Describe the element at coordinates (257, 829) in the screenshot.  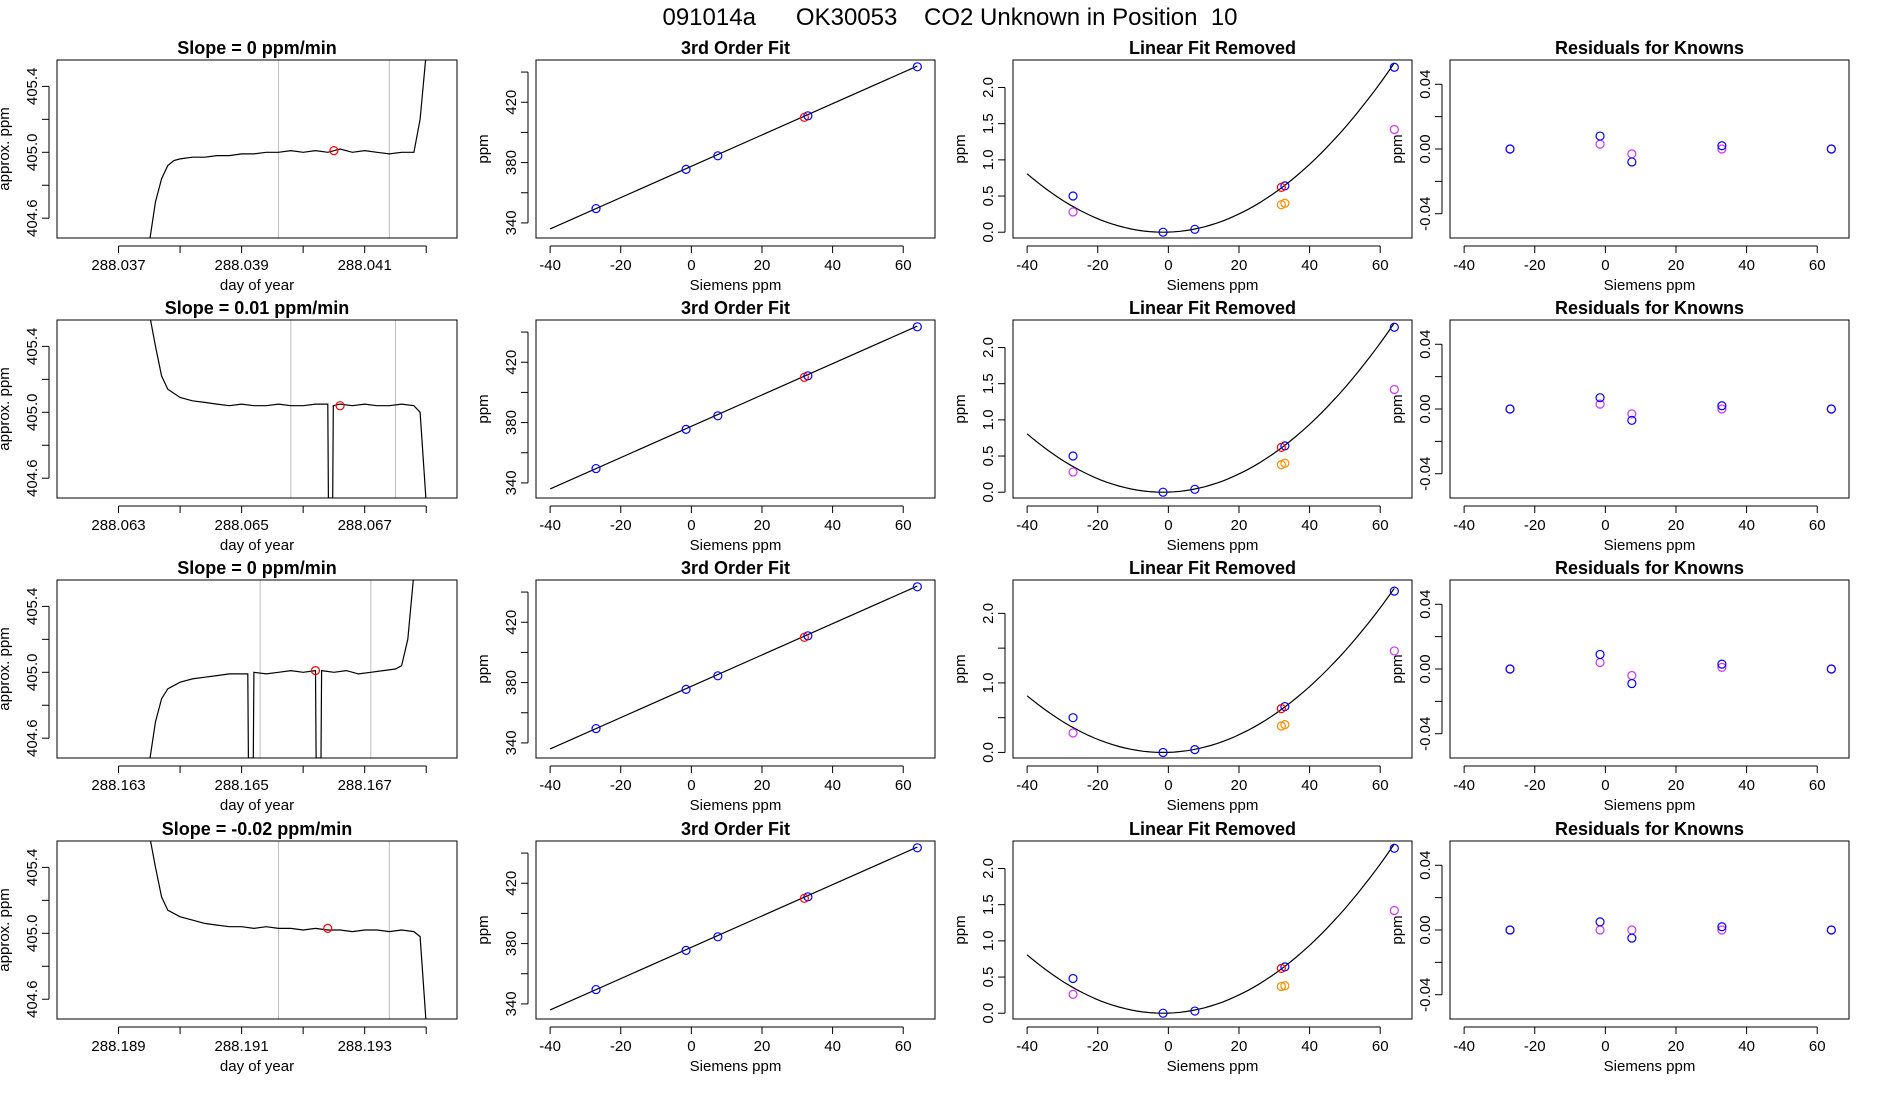
I see `panel-title: Slope = -0.02 ppm/min` at that location.